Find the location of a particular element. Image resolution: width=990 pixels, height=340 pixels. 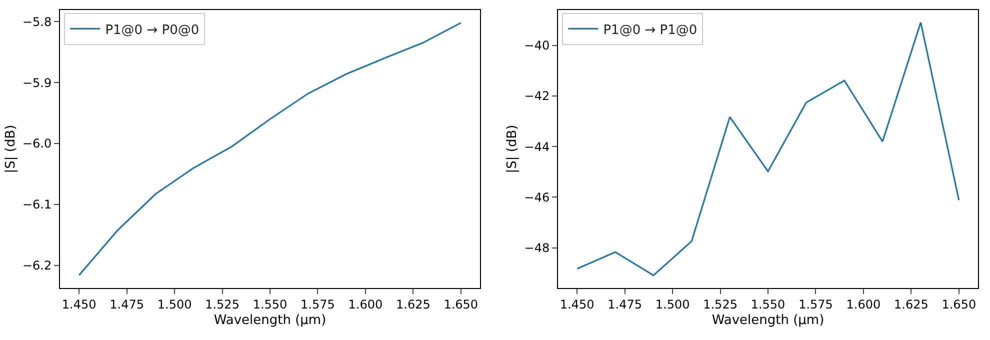

legend-label: P1@0 → P0@0 is located at coordinates (152, 30).